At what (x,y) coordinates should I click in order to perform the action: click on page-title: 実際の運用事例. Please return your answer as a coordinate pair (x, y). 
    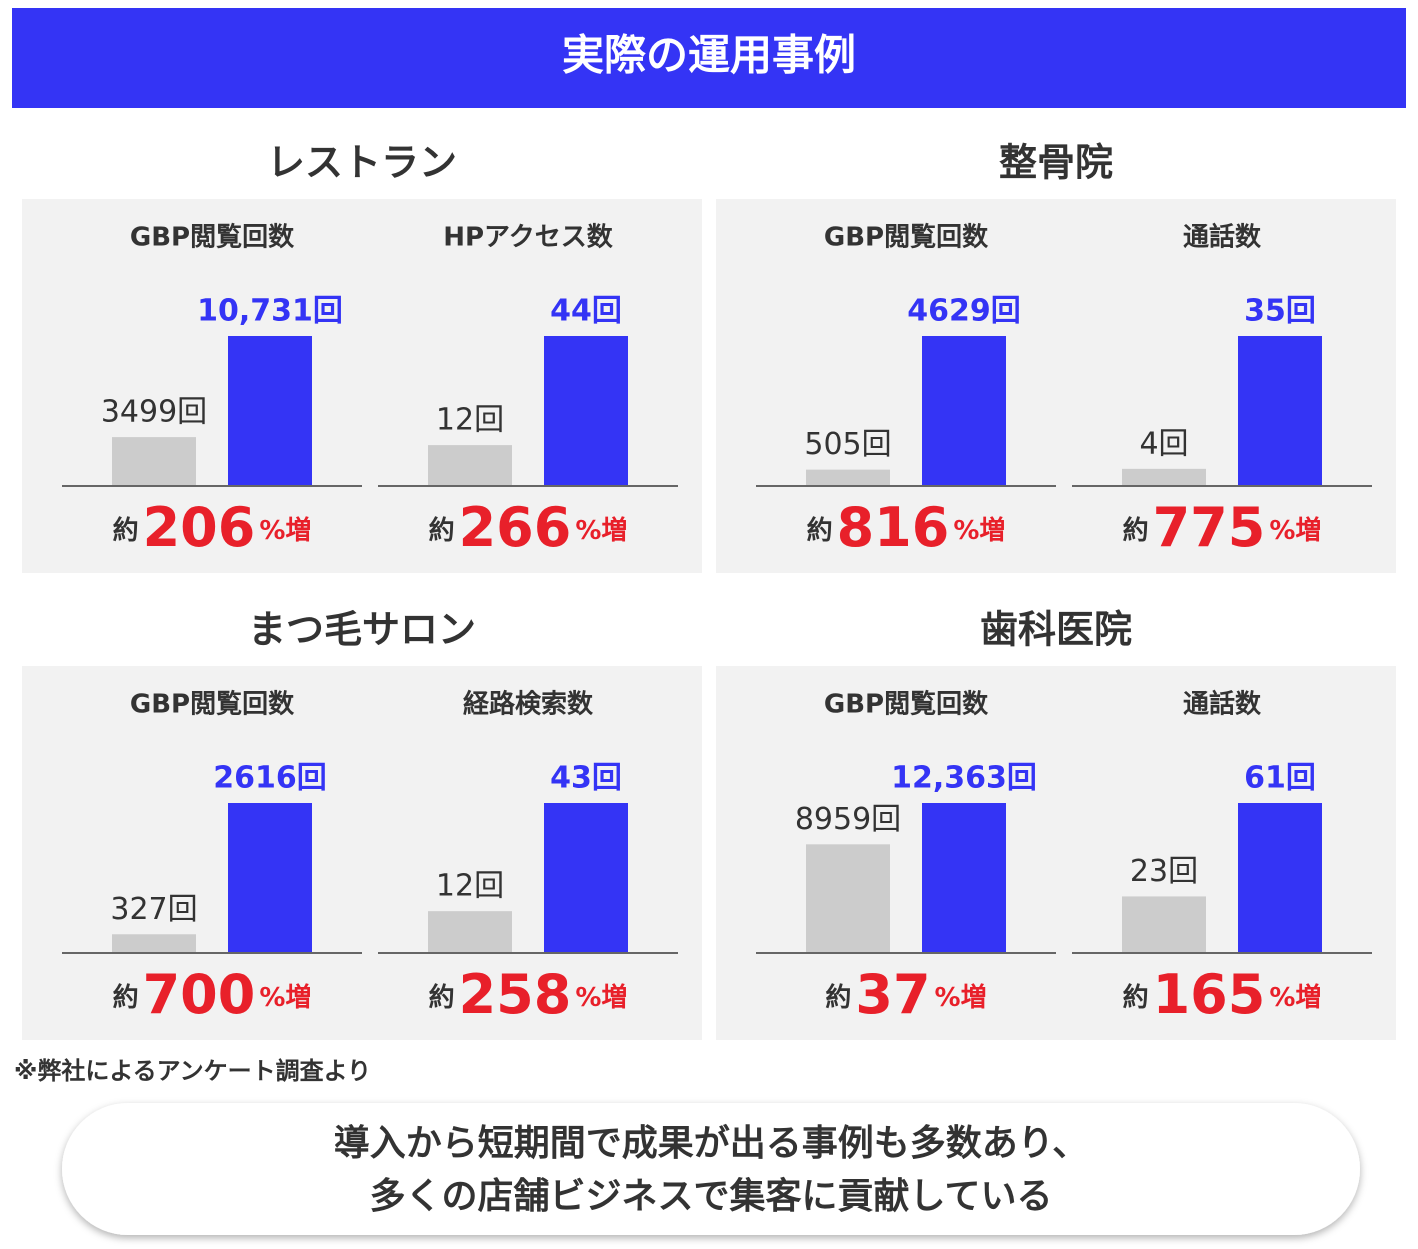
    Looking at the image, I should click on (709, 55).